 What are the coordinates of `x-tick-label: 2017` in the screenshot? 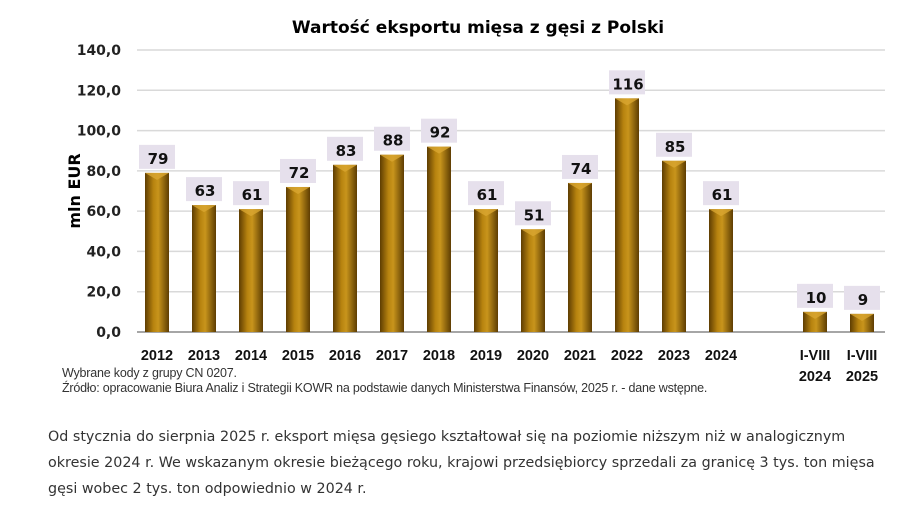 It's located at (392, 356).